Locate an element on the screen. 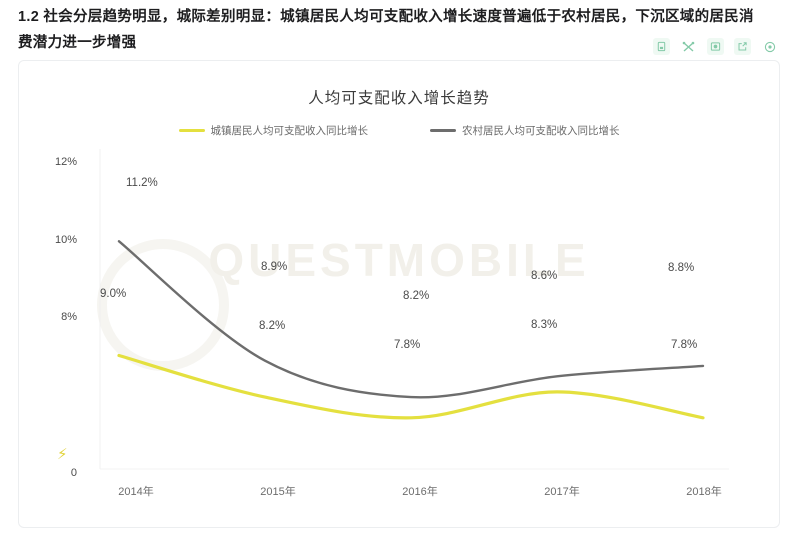  x-tick-label-0: 2014年 is located at coordinates (136, 492).